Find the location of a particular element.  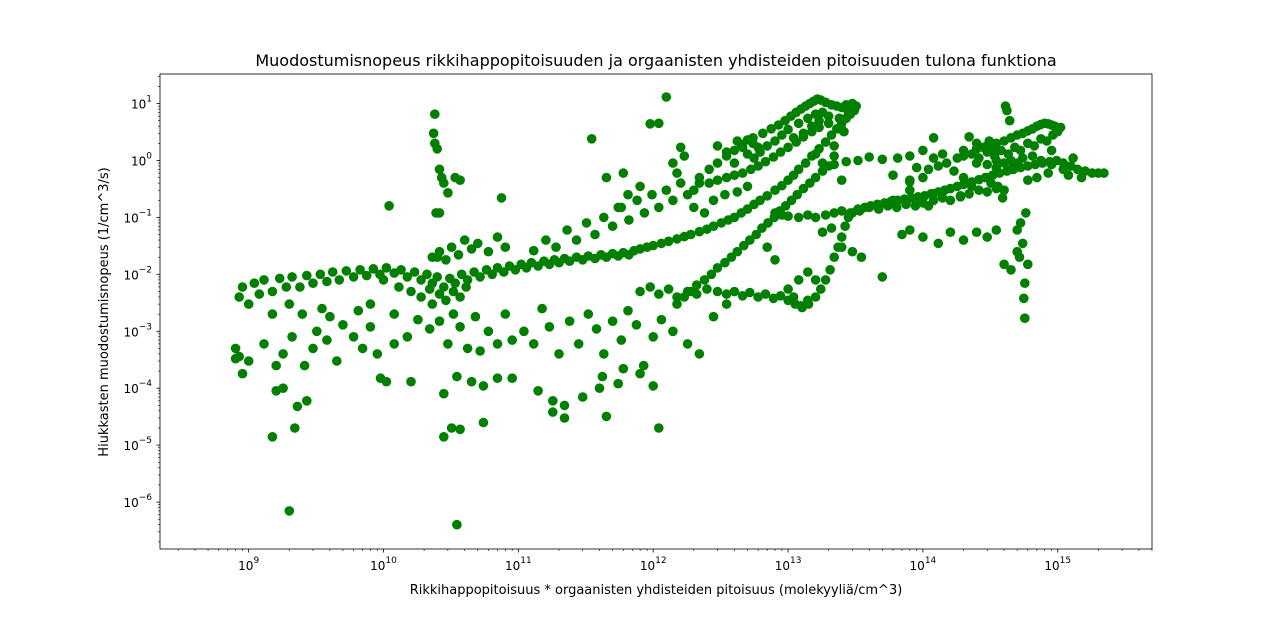

y-tick-label: 10⁻⁴ is located at coordinates (137, 387).